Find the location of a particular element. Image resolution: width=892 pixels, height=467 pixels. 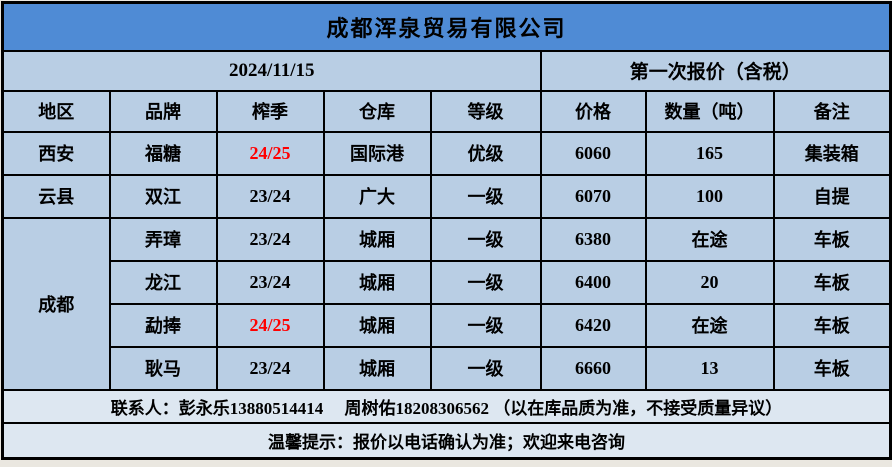

warehouse-cell: 国际港 is located at coordinates (377, 153).